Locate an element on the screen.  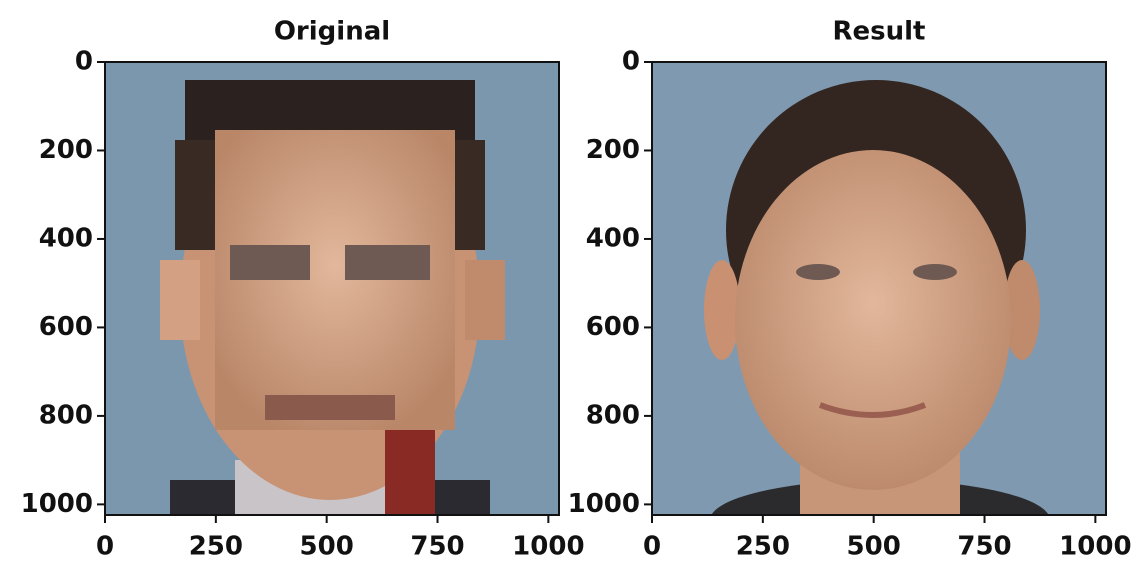
axes-title: Original is located at coordinates (332, 32).